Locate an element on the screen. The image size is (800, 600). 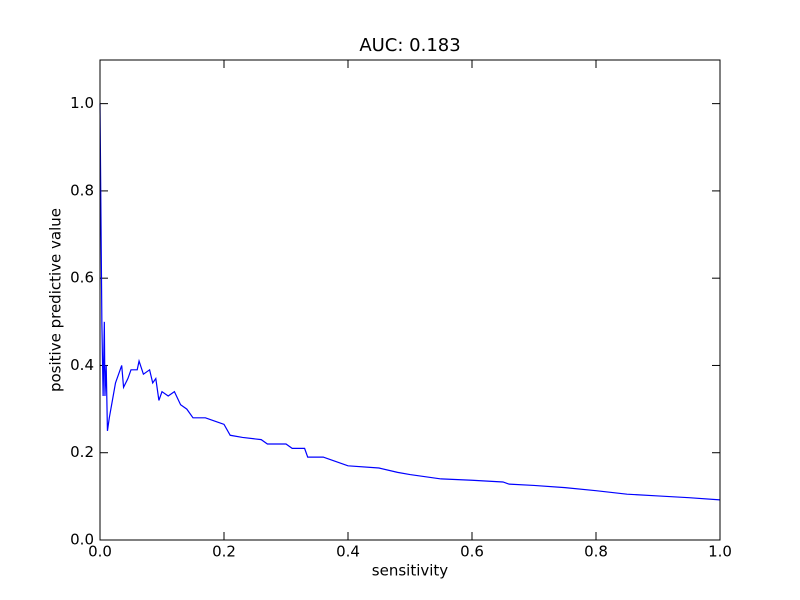
y-tick-label: 1.0 is located at coordinates (82, 103).